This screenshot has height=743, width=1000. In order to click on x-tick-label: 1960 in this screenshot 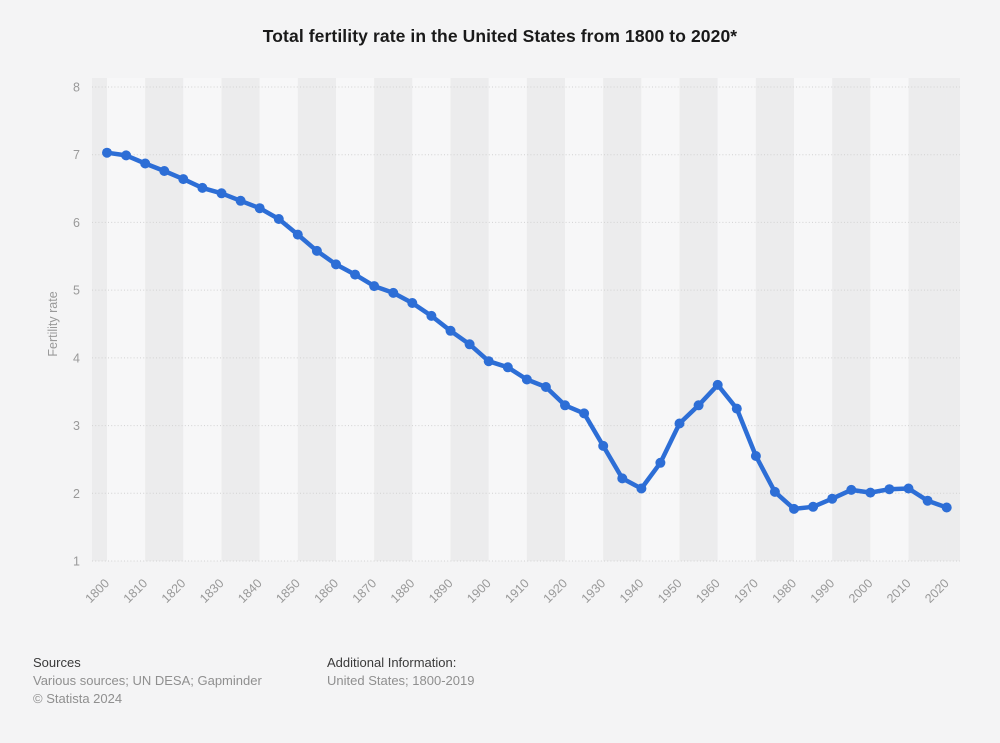, I will do `click(708, 591)`.